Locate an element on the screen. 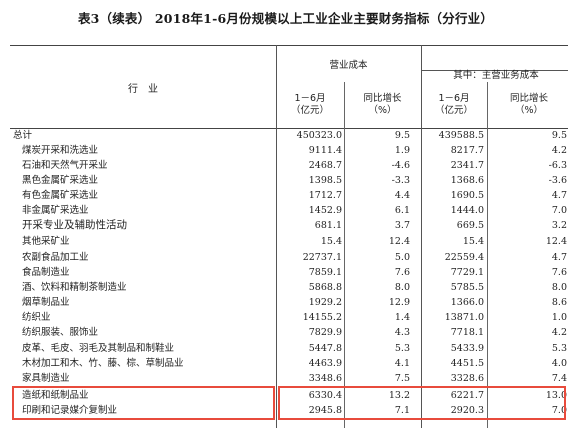  cell-main-yoy: 3.2 is located at coordinates (559, 225).